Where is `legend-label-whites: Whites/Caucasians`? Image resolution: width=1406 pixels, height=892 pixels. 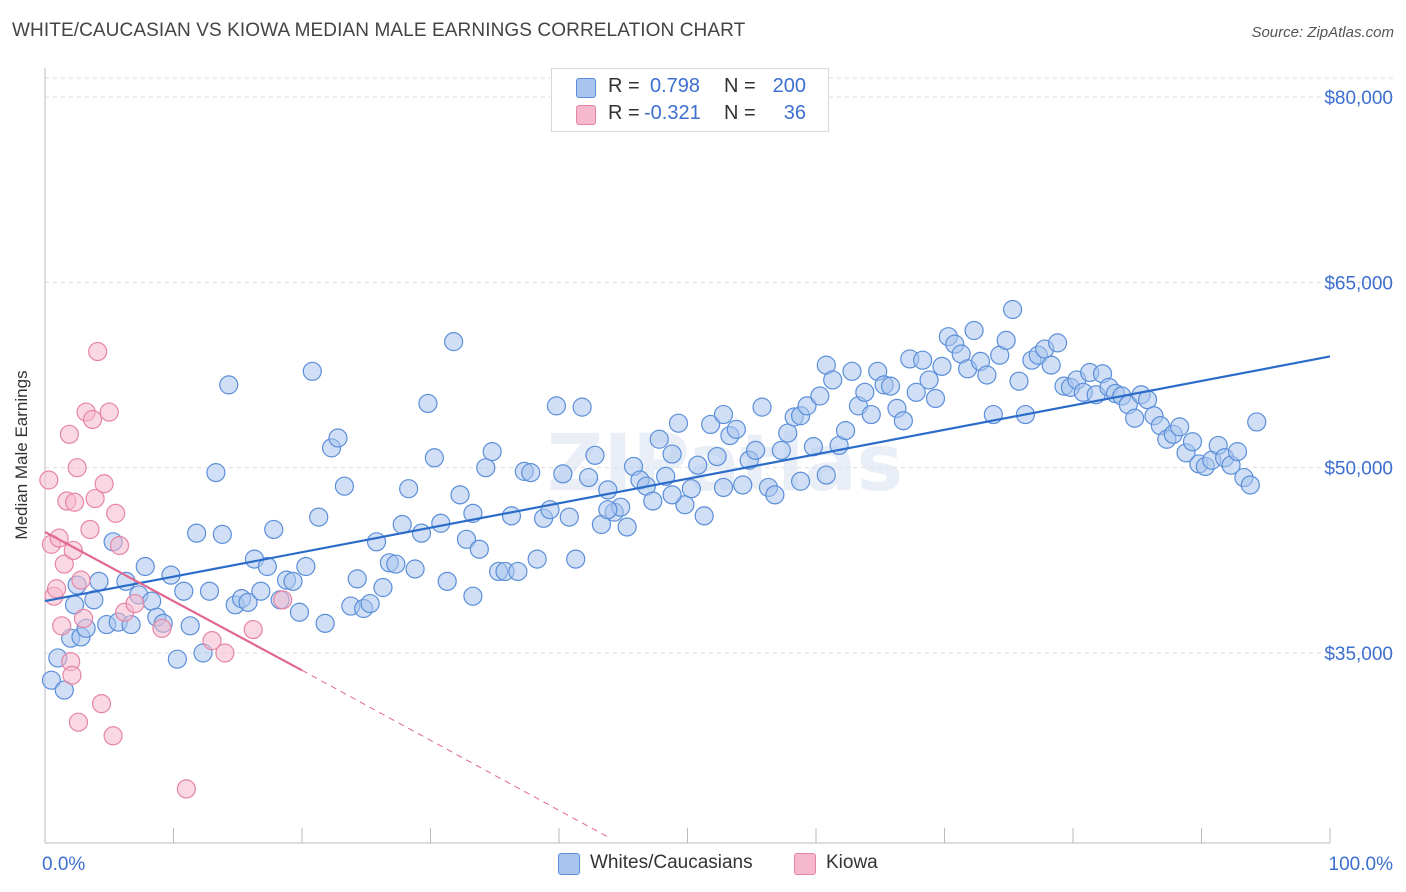 legend-label-whites: Whites/Caucasians is located at coordinates (671, 862).